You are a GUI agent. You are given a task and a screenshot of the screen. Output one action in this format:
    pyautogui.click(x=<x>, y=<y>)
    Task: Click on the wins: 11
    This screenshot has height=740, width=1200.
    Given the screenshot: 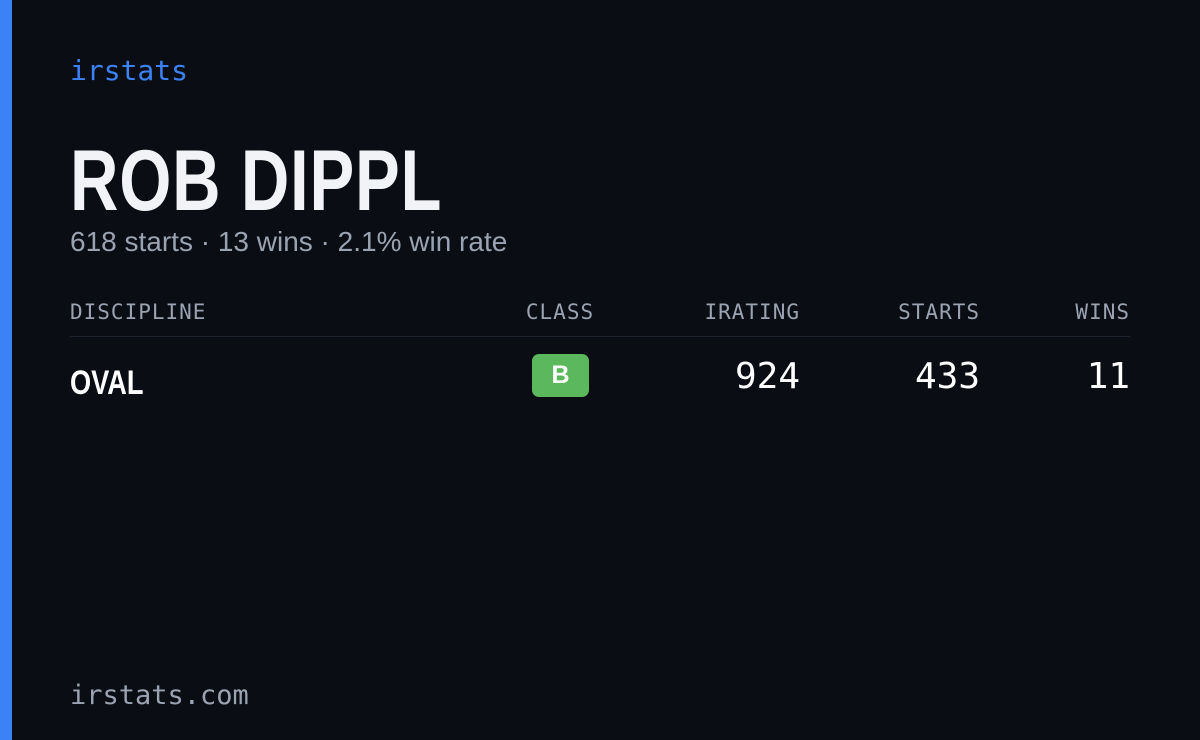 What is the action you would take?
    pyautogui.click(x=1108, y=376)
    